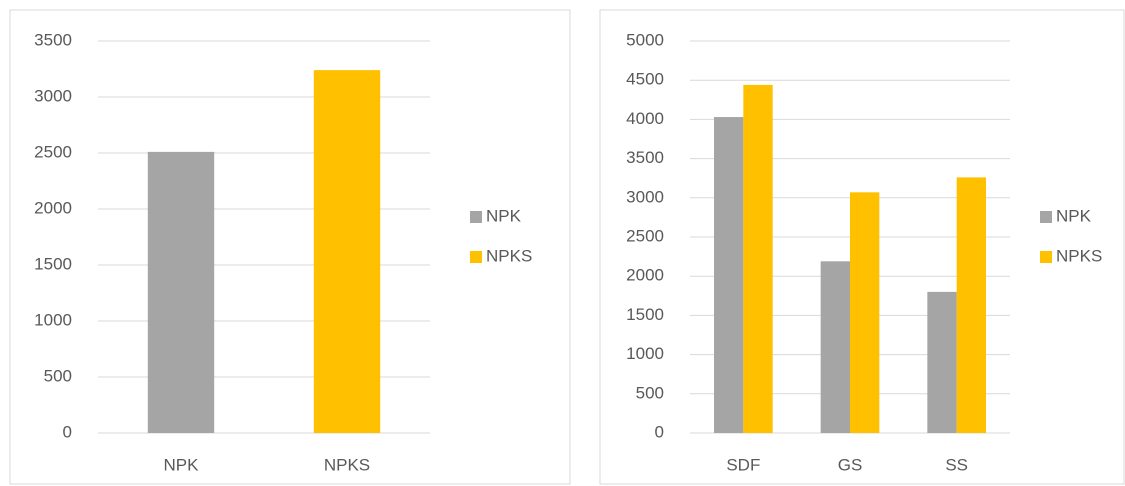 The width and height of the screenshot is (1125, 486). Describe the element at coordinates (645, 79) in the screenshot. I see `y-tick-label: 4500` at that location.